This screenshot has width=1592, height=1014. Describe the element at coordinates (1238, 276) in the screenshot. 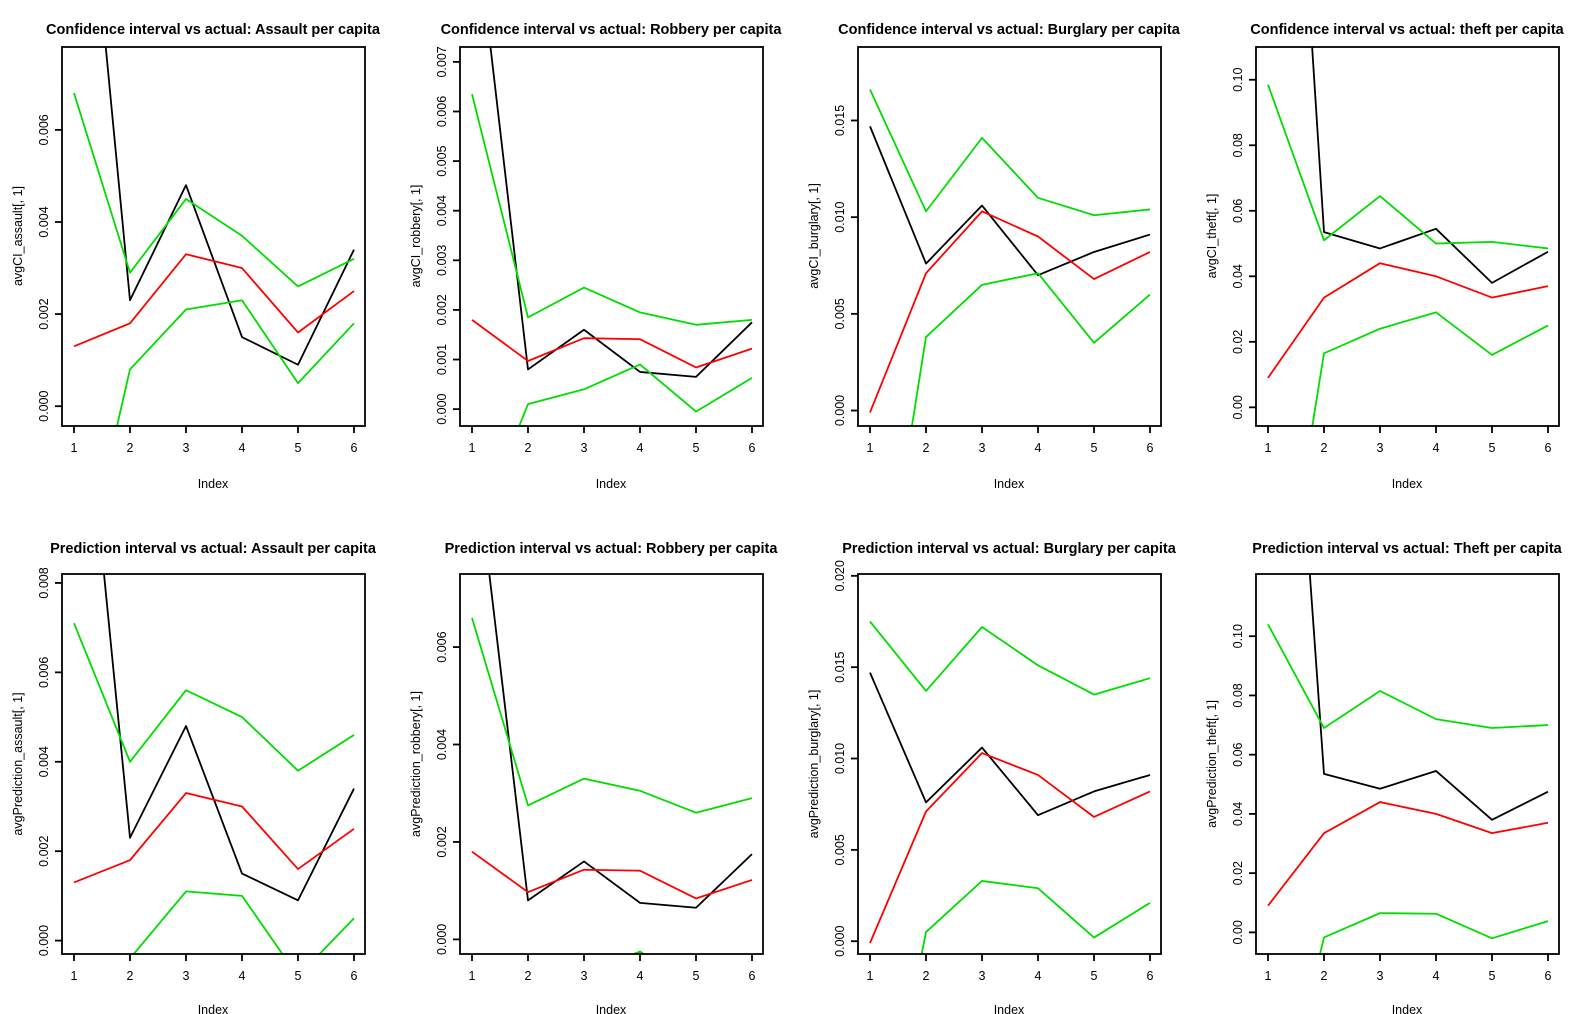

I see `y-tick-label: 0.04` at that location.